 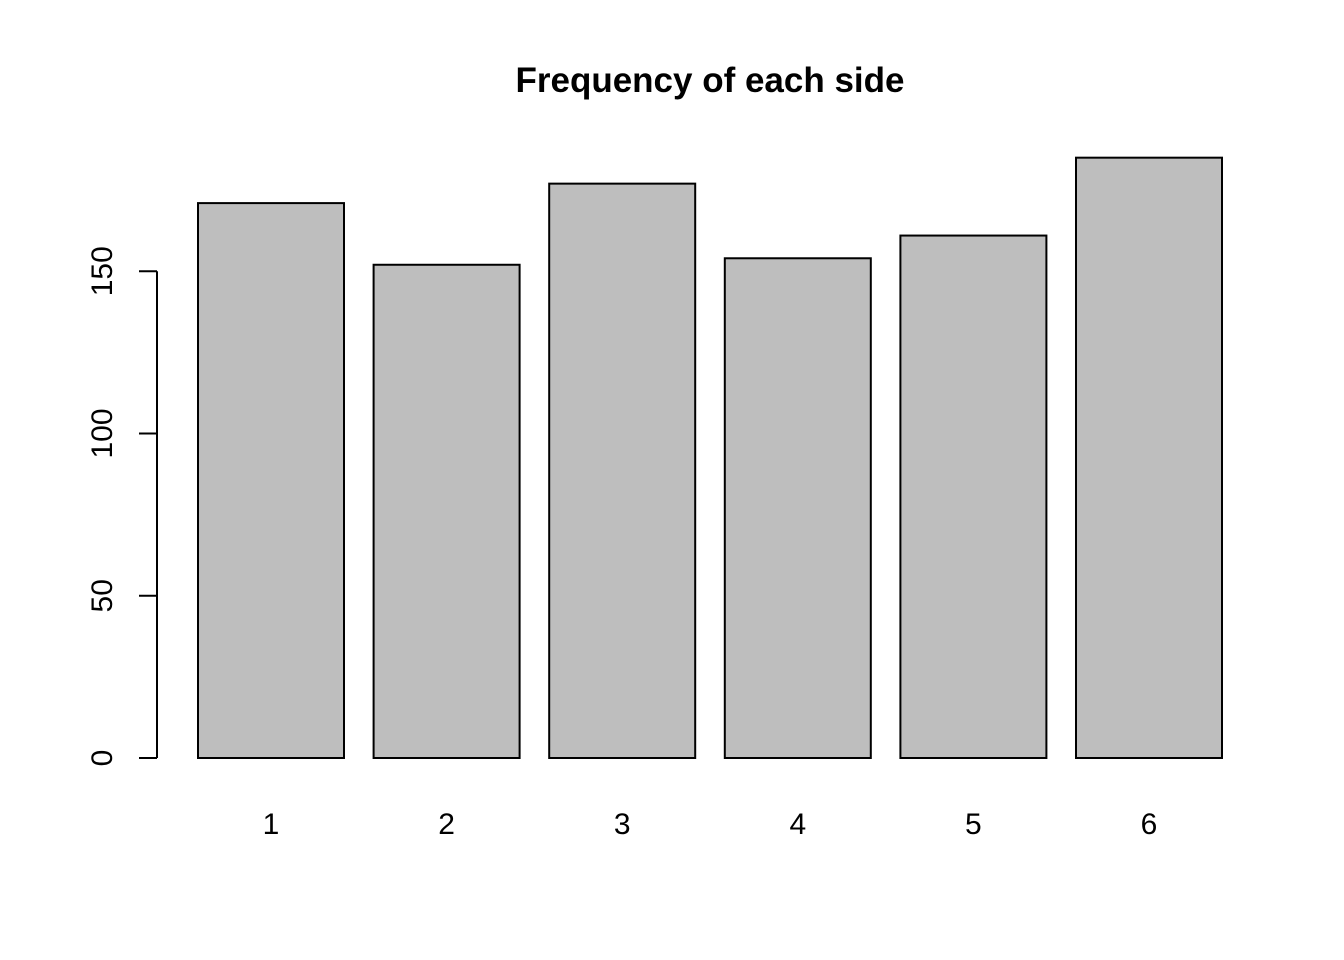 What do you see at coordinates (1149, 824) in the screenshot?
I see `x-tick-label: 6` at bounding box center [1149, 824].